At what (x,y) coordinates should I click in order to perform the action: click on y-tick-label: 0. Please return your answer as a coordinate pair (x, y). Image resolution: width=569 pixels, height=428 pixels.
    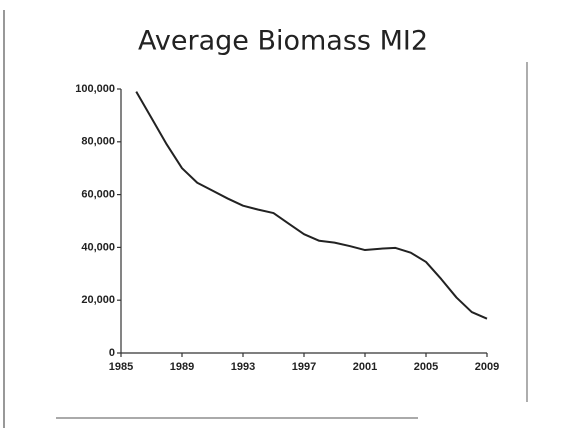
    Looking at the image, I should click on (112, 353).